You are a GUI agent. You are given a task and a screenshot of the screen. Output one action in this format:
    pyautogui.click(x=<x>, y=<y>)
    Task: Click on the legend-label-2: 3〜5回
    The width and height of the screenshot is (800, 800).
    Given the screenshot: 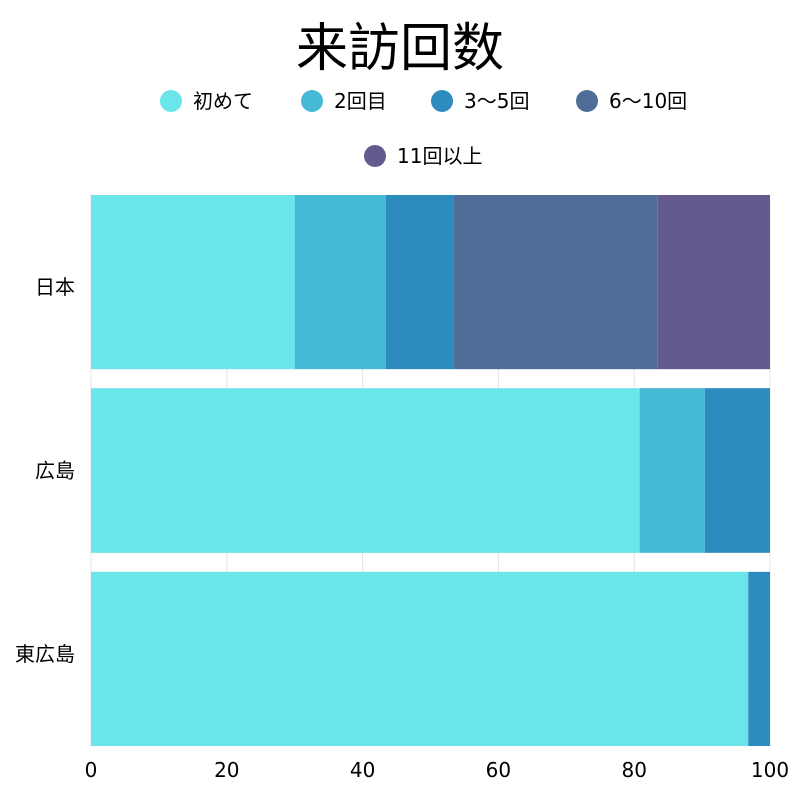 What is the action you would take?
    pyautogui.click(x=496, y=101)
    